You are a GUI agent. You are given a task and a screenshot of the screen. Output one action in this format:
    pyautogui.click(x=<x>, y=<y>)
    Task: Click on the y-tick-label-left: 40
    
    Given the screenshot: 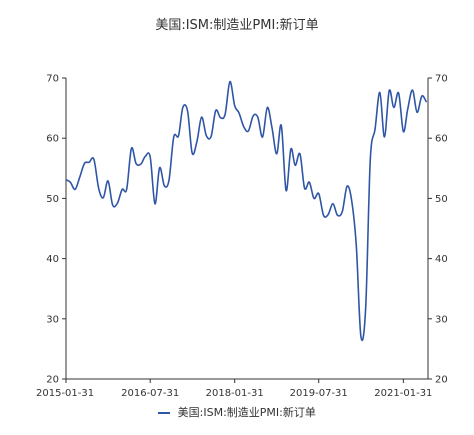 What is the action you would take?
    pyautogui.click(x=52, y=259)
    